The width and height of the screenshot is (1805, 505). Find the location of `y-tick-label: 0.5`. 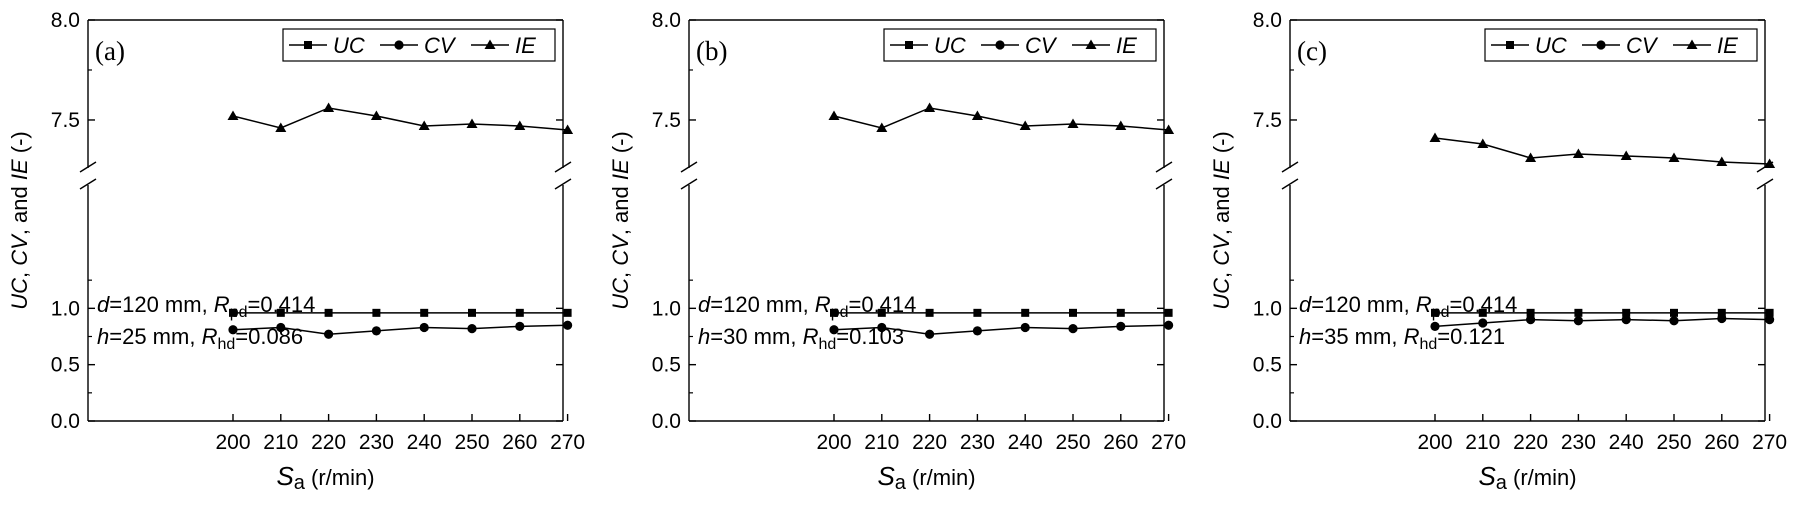

y-tick-label: 0.5 is located at coordinates (666, 365).